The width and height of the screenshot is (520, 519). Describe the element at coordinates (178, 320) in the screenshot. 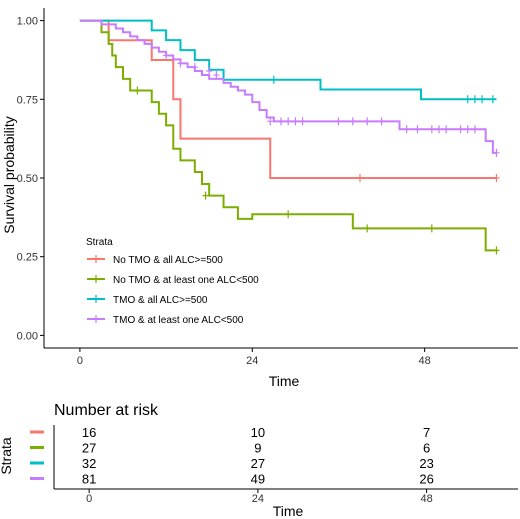

I see `legend-label: TMO & at least one ALC<500` at that location.